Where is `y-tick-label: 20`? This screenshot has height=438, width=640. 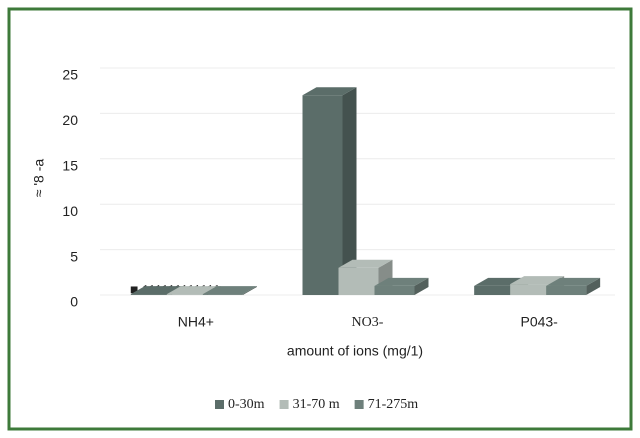 y-tick-label: 20 is located at coordinates (70, 120).